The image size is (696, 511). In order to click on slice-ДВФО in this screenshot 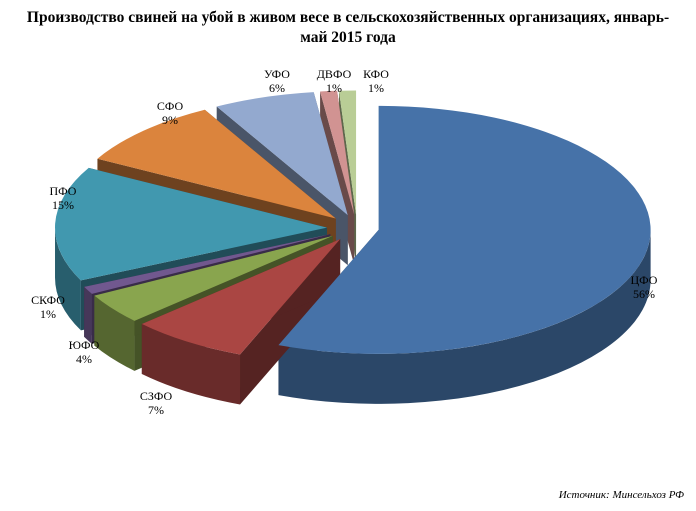, I will do `click(337, 152)`.